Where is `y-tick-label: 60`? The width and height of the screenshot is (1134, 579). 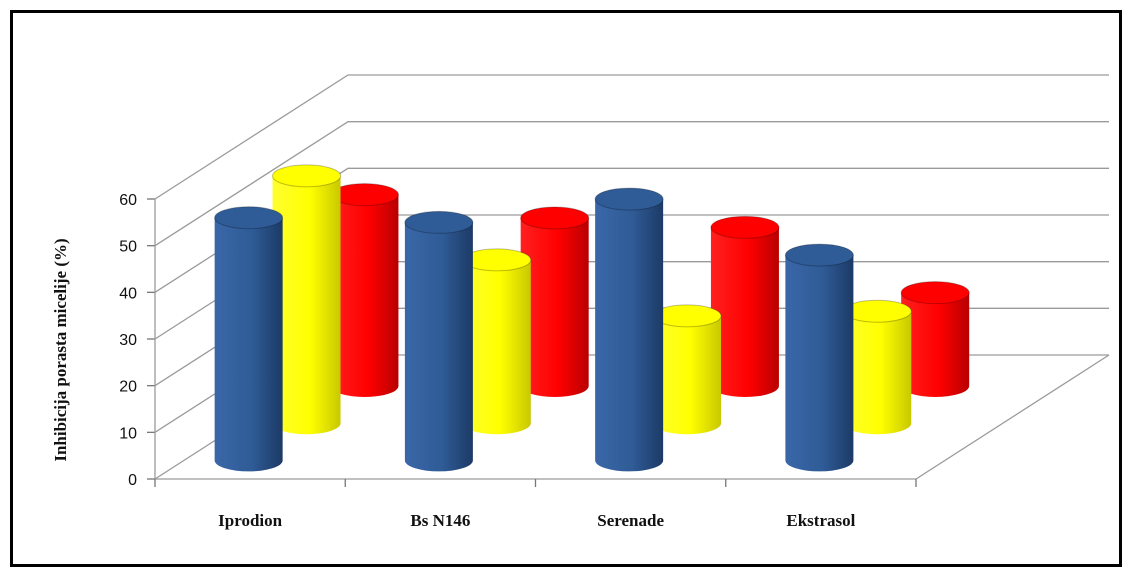
y-tick-label: 60 is located at coordinates (128, 200).